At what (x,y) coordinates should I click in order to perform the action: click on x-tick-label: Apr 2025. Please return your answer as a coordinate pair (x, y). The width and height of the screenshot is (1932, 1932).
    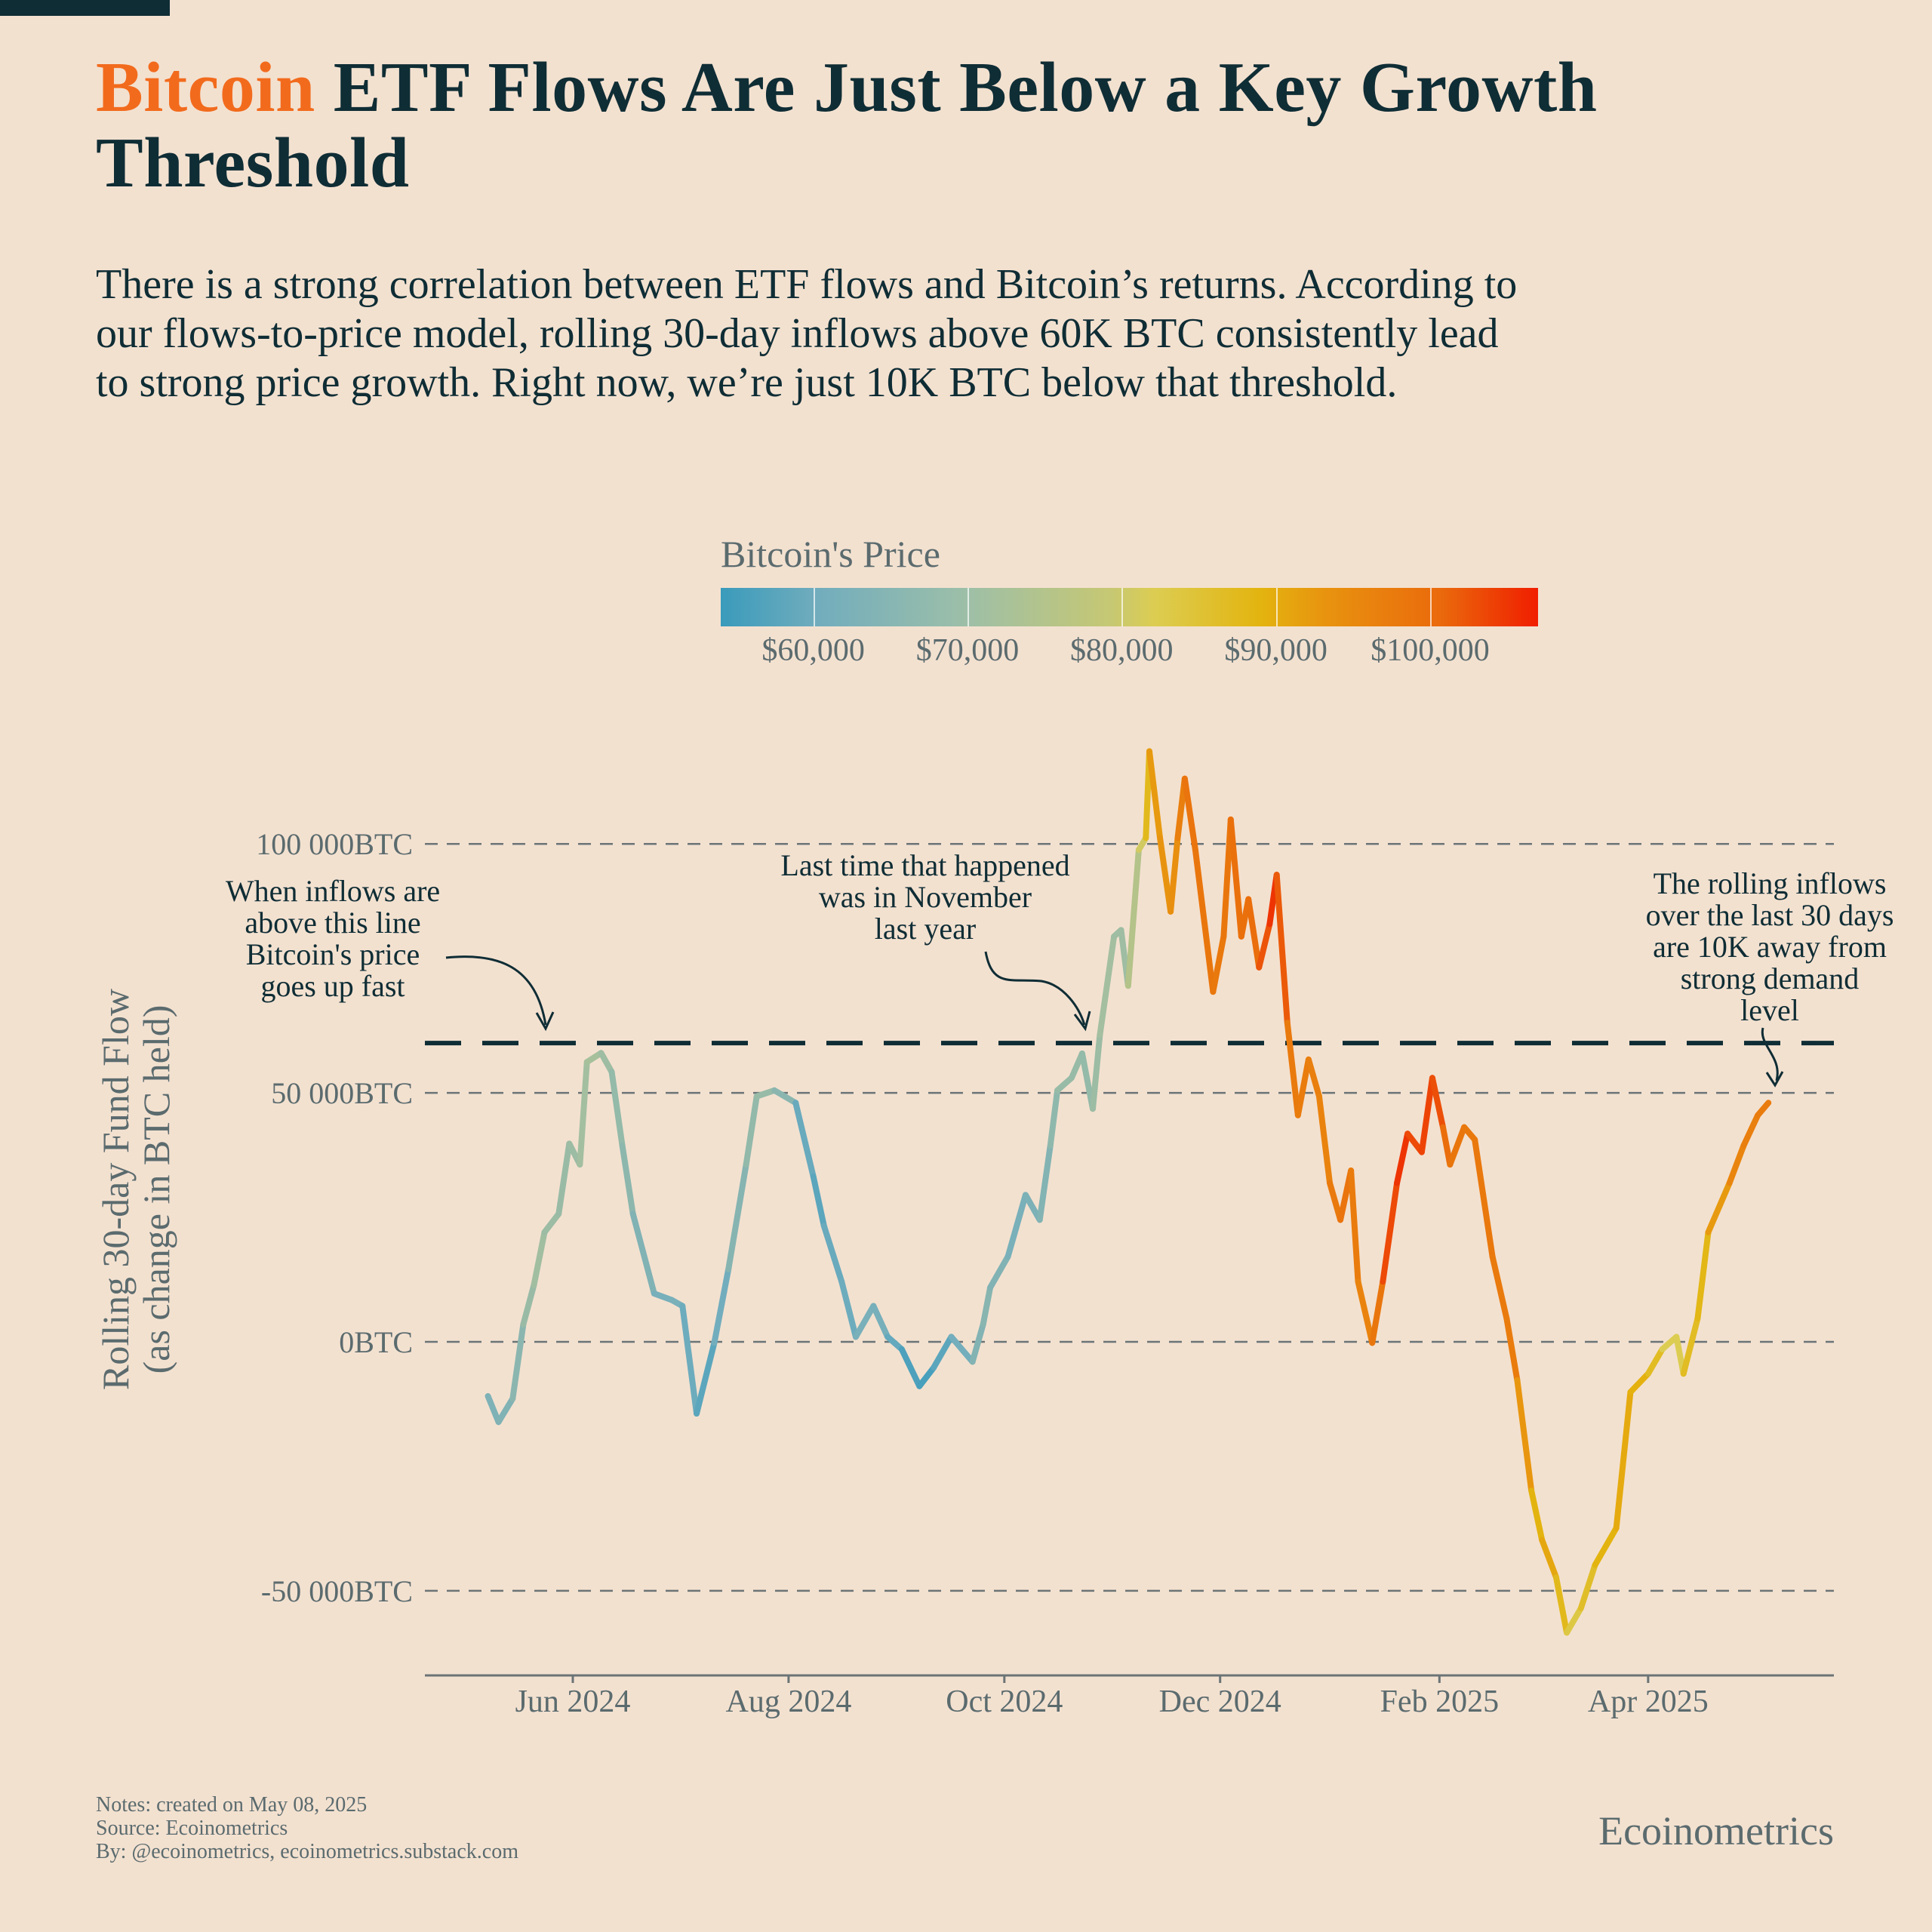
    Looking at the image, I should click on (1648, 1701).